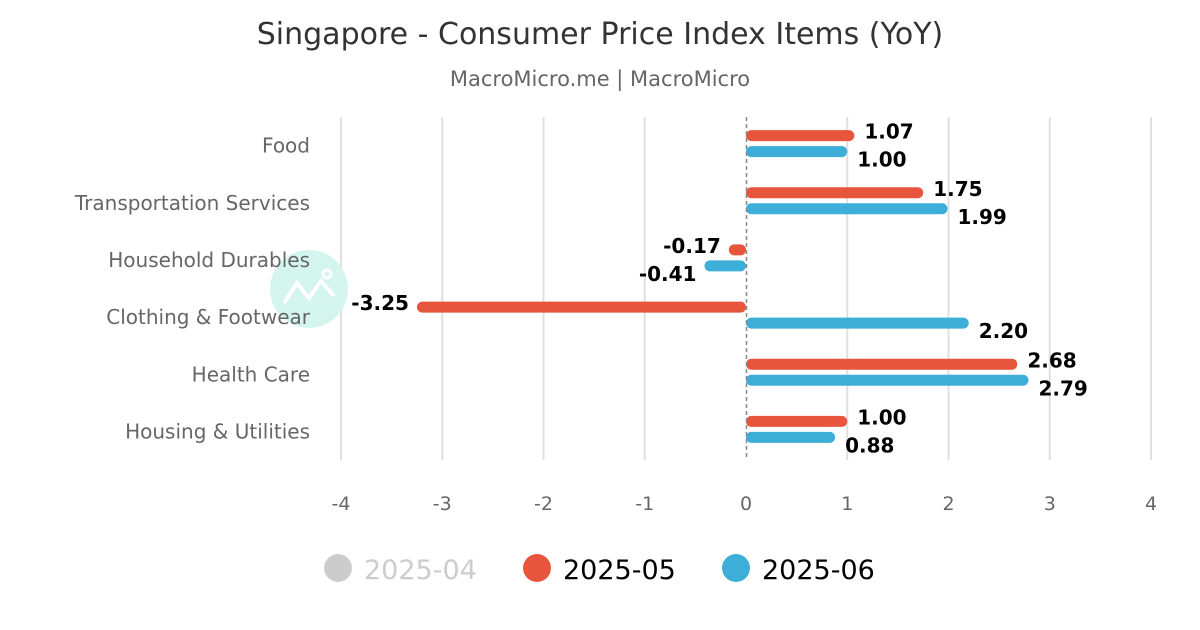 This screenshot has height=630, width=1200. What do you see at coordinates (251, 374) in the screenshot?
I see `category-label: Health Care` at bounding box center [251, 374].